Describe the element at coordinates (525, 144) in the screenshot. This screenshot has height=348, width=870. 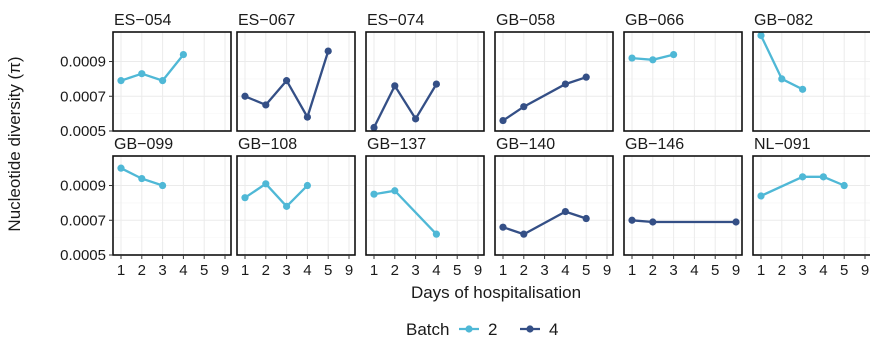
I see `panel-title: GB−140` at that location.